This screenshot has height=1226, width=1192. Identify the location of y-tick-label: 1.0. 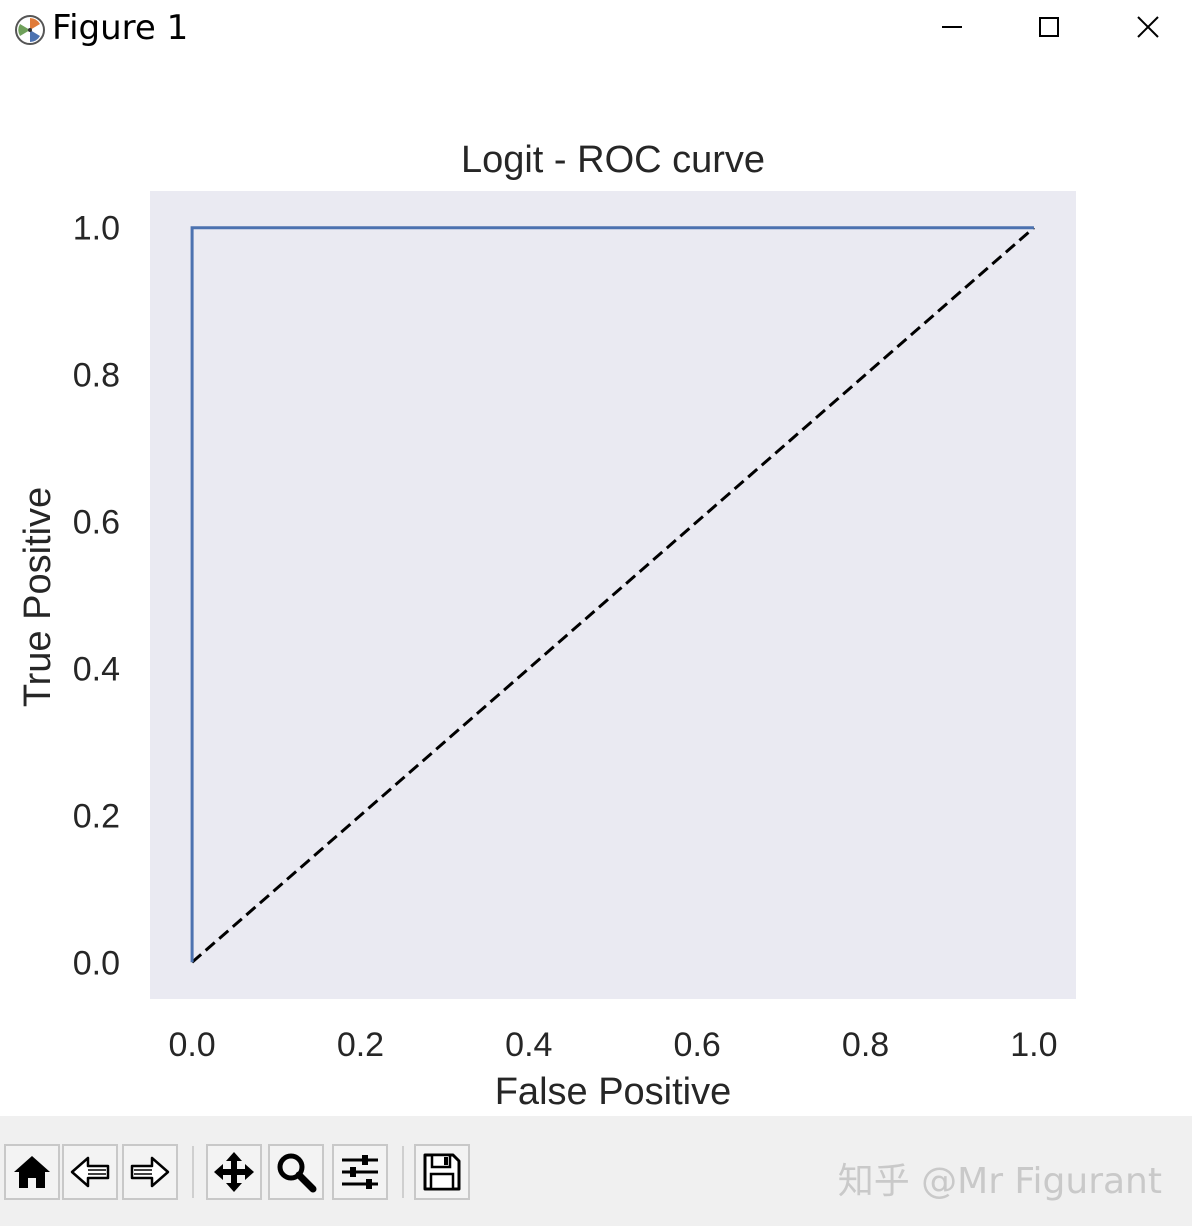
(96, 229).